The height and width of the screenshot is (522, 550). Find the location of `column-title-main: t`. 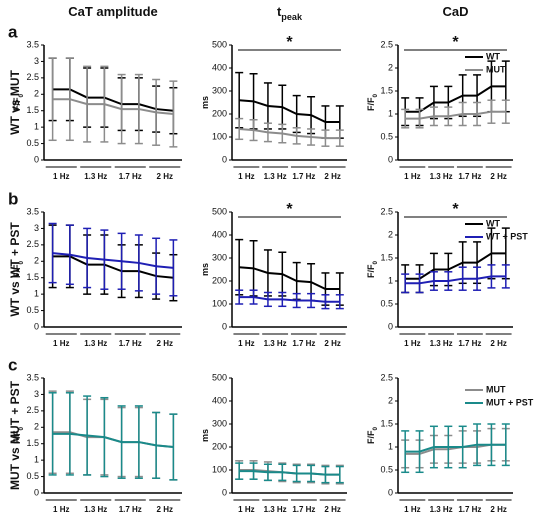

column-title-main: t is located at coordinates (279, 11).